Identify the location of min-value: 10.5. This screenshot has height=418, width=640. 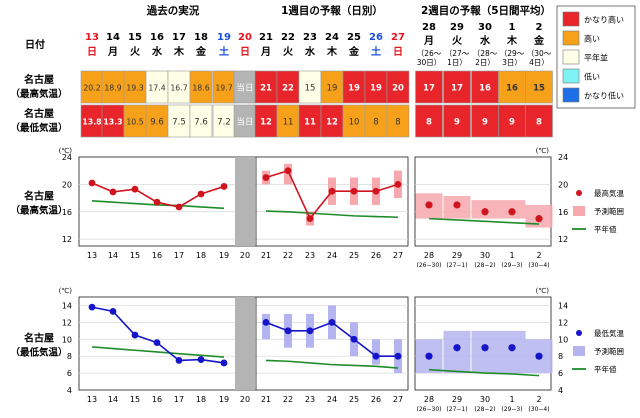
(134, 122).